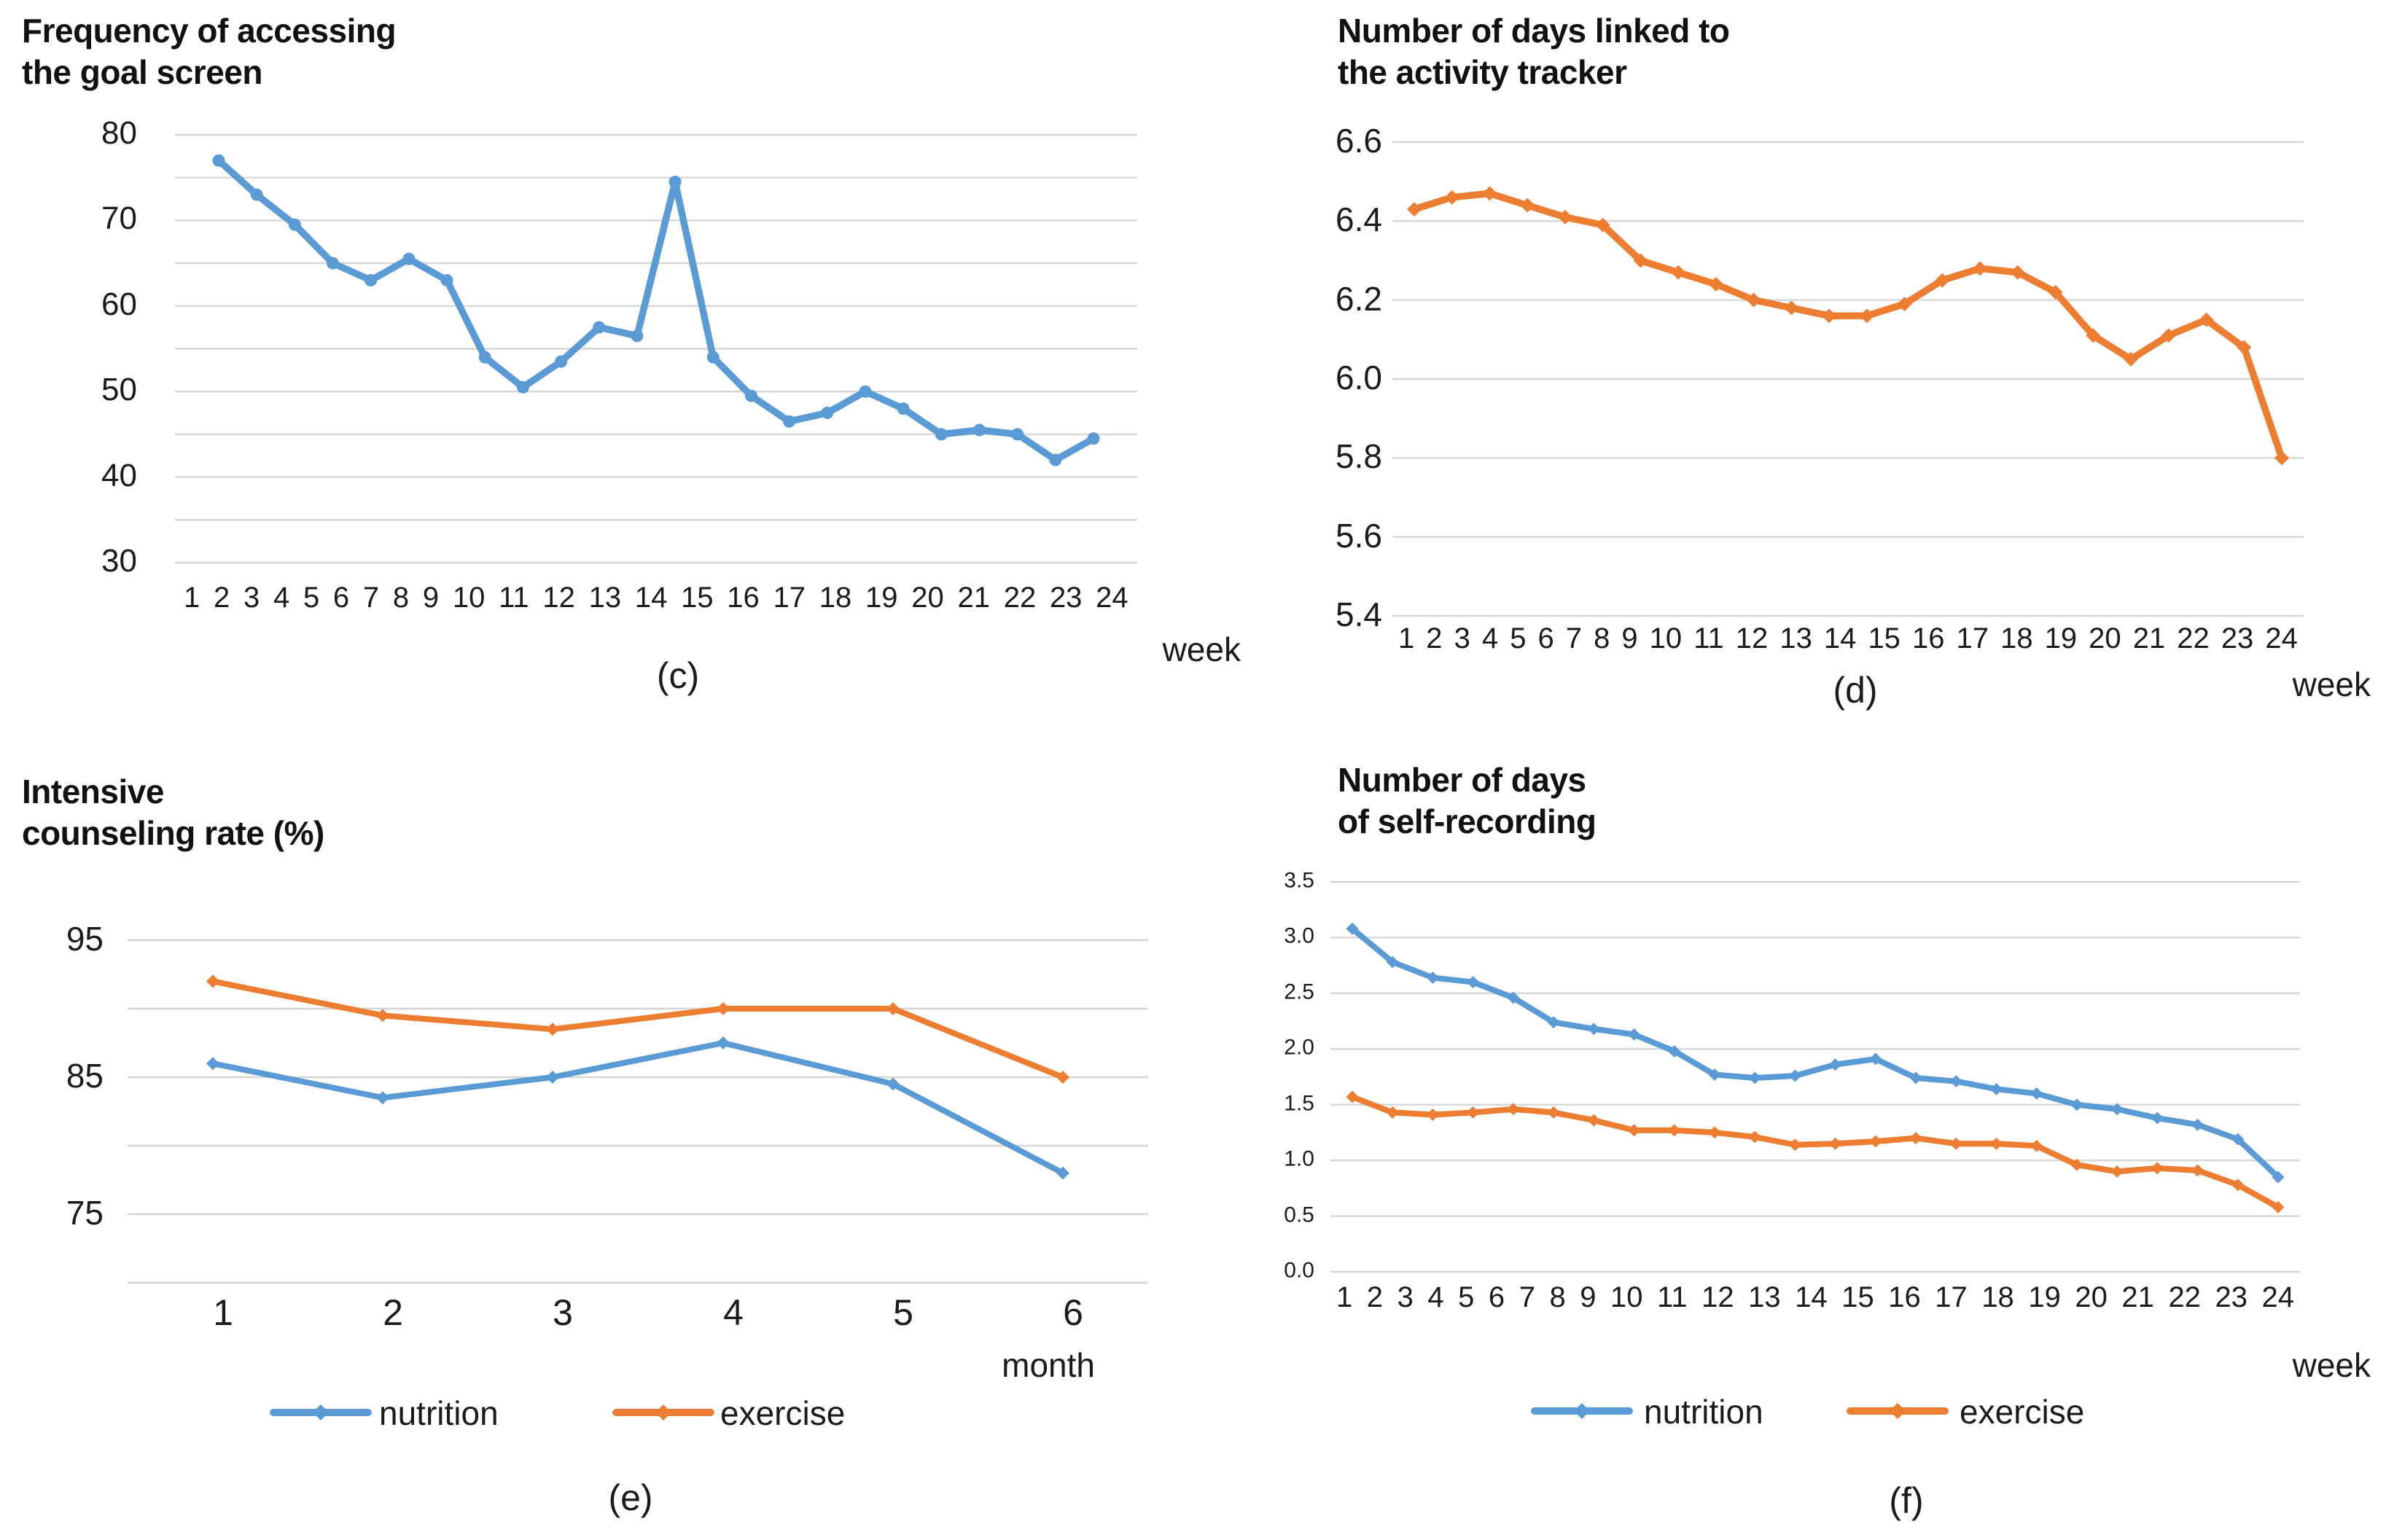 Image resolution: width=2386 pixels, height=1540 pixels. What do you see at coordinates (281, 598) in the screenshot?
I see `x-tick-label-c: 4` at bounding box center [281, 598].